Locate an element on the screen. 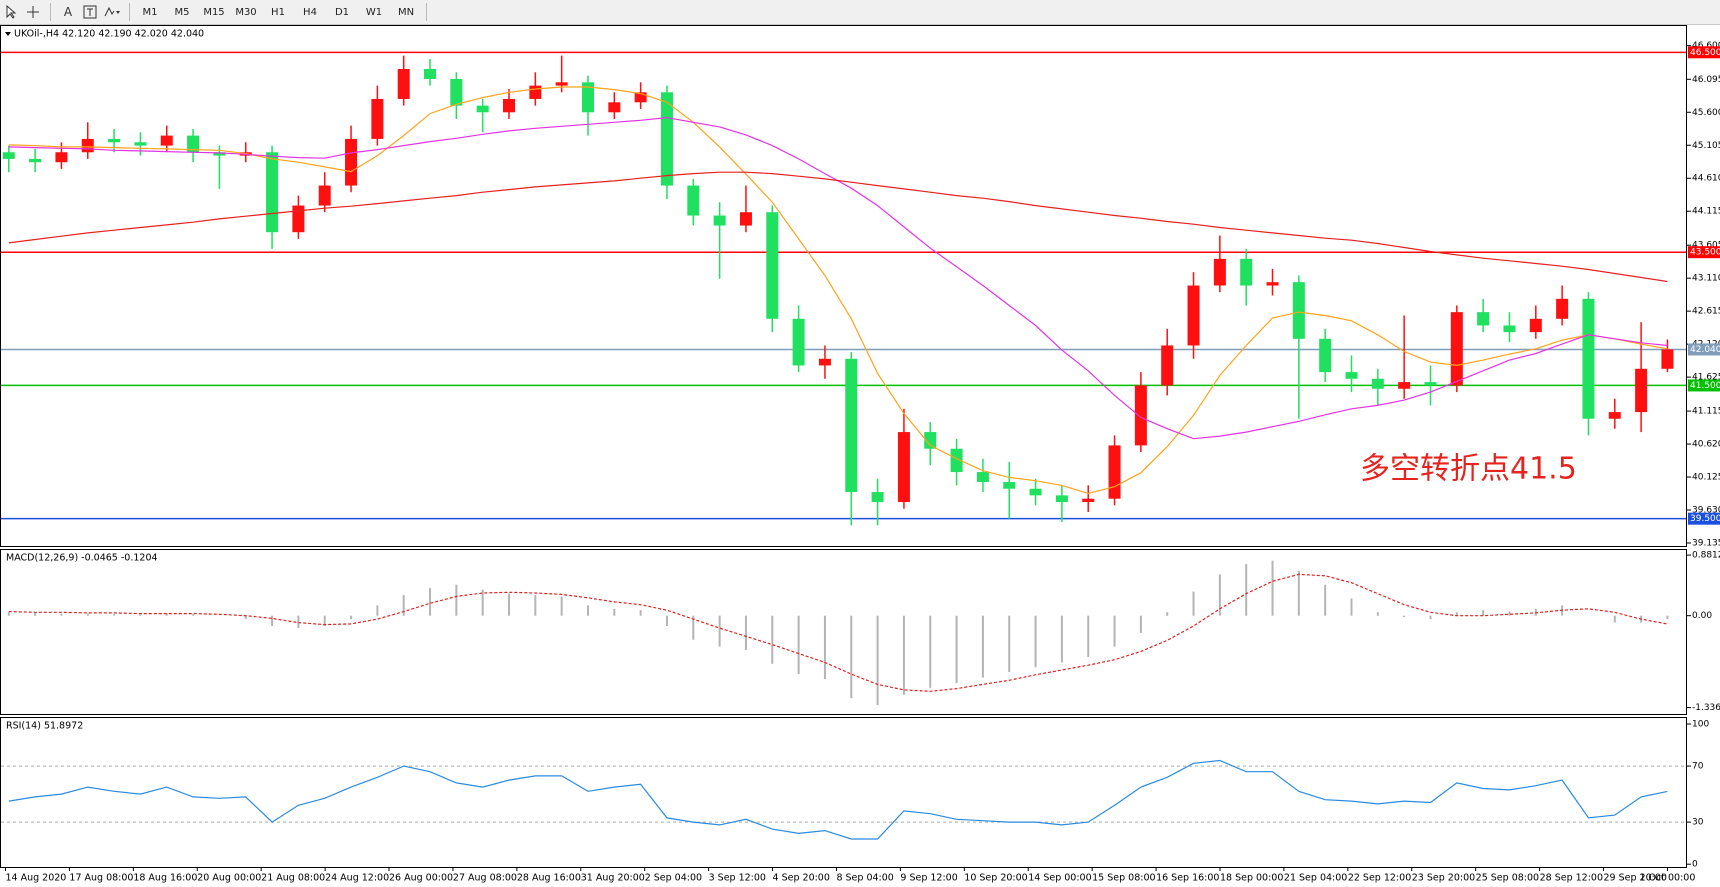 Image resolution: width=1720 pixels, height=887 pixels. label-icon is located at coordinates (90, 12).